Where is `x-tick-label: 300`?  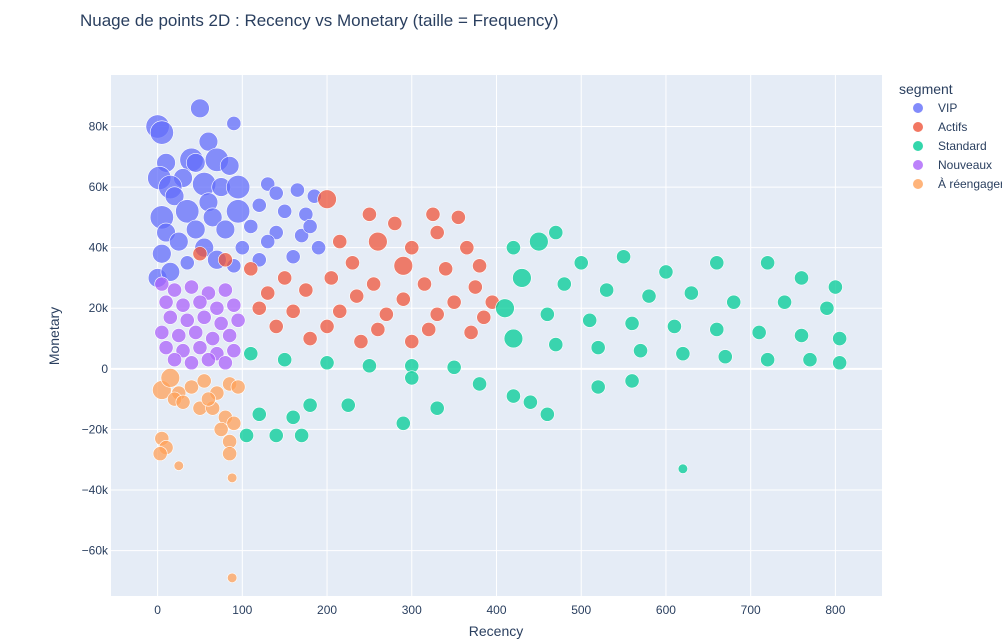 x-tick-label: 300 is located at coordinates (412, 610).